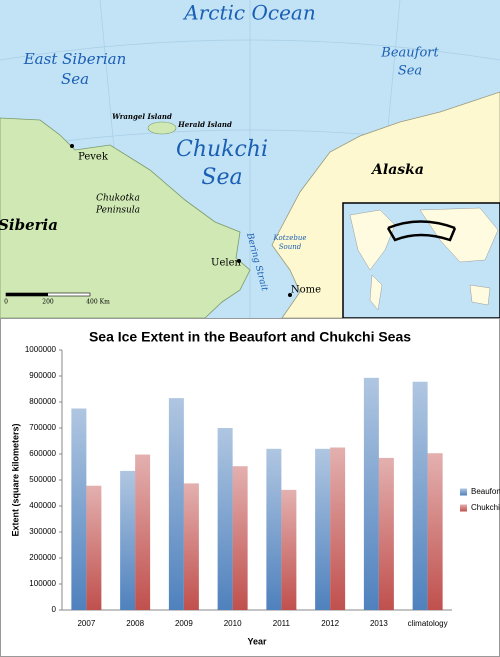 Image resolution: width=500 pixels, height=657 pixels. Describe the element at coordinates (290, 295) in the screenshot. I see `nome-dot` at that location.